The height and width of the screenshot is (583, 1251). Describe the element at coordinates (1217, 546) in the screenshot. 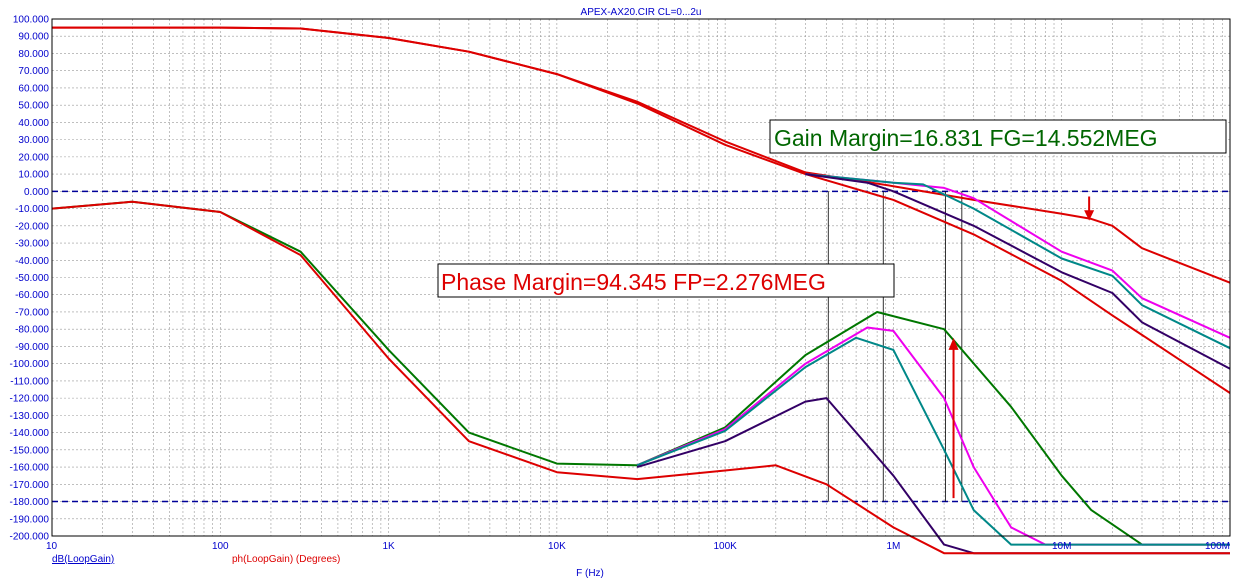

I see `x-tick-label: 100M` at that location.